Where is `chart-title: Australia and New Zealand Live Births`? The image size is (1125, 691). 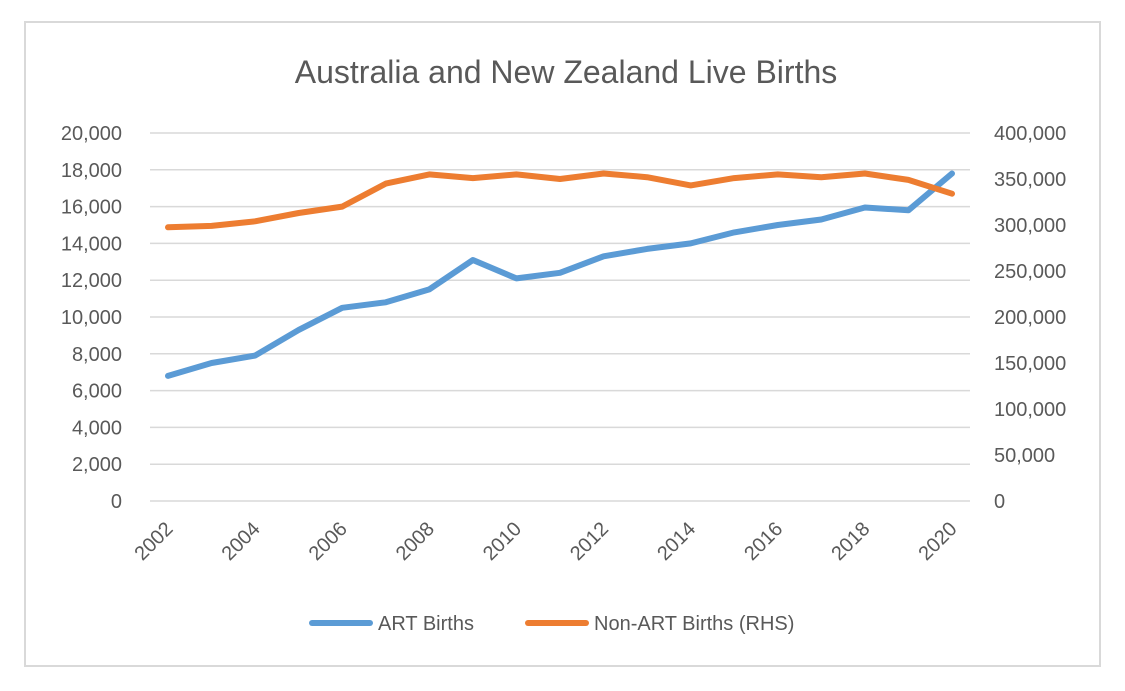
chart-title: Australia and New Zealand Live Births is located at coordinates (566, 72).